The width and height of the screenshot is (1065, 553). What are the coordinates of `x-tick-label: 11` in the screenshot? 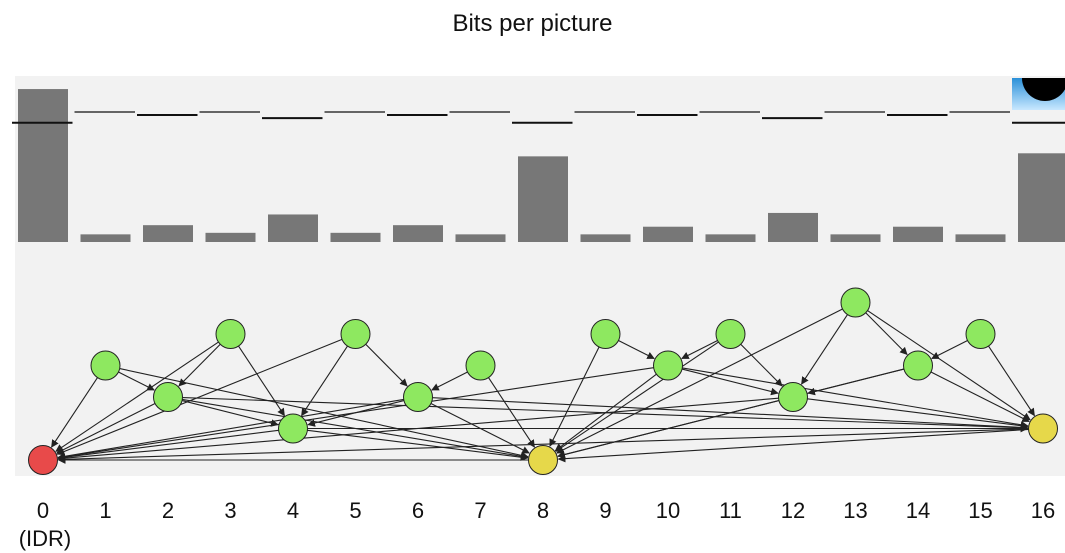 It's located at (730, 510).